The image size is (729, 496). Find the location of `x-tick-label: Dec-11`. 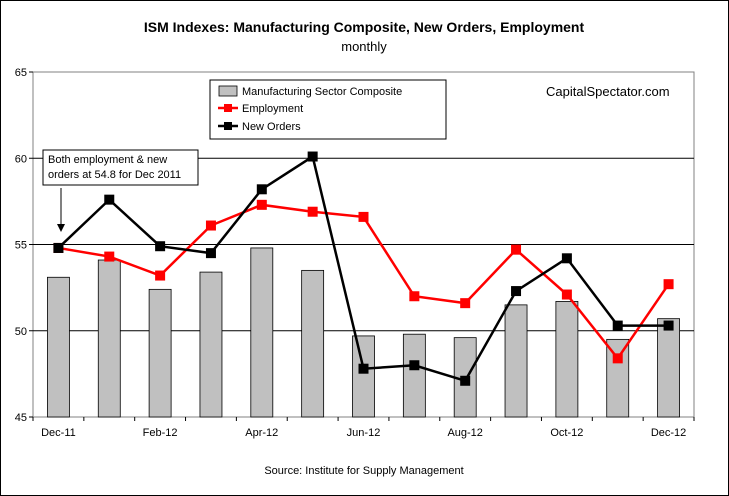

x-tick-label: Dec-11 is located at coordinates (58, 433).